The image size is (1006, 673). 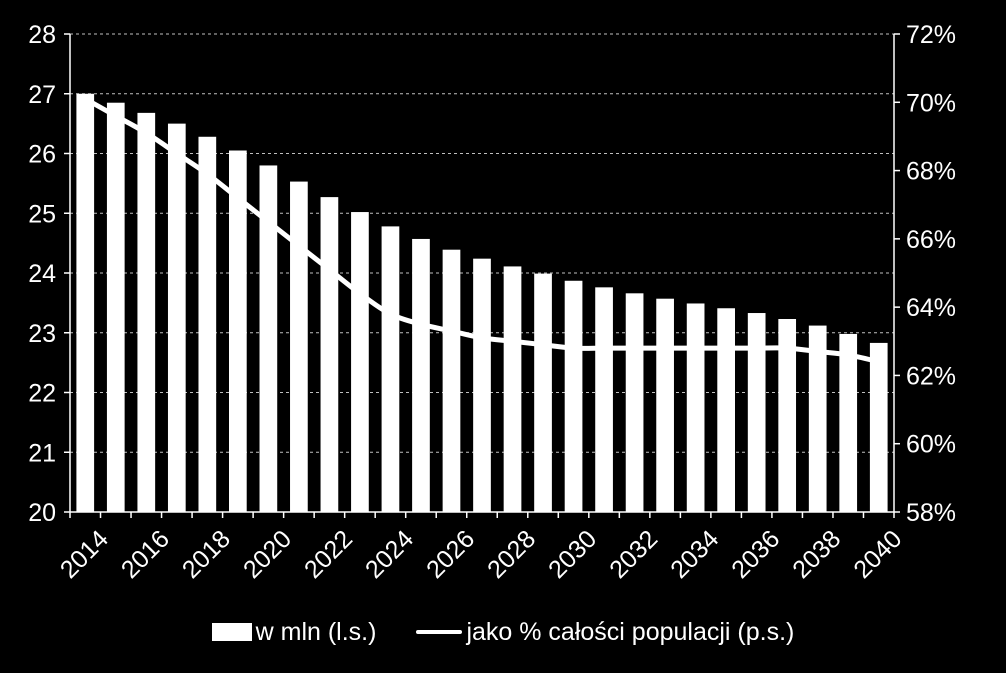 I want to click on right-tick-label: 62%, so click(x=931, y=376).